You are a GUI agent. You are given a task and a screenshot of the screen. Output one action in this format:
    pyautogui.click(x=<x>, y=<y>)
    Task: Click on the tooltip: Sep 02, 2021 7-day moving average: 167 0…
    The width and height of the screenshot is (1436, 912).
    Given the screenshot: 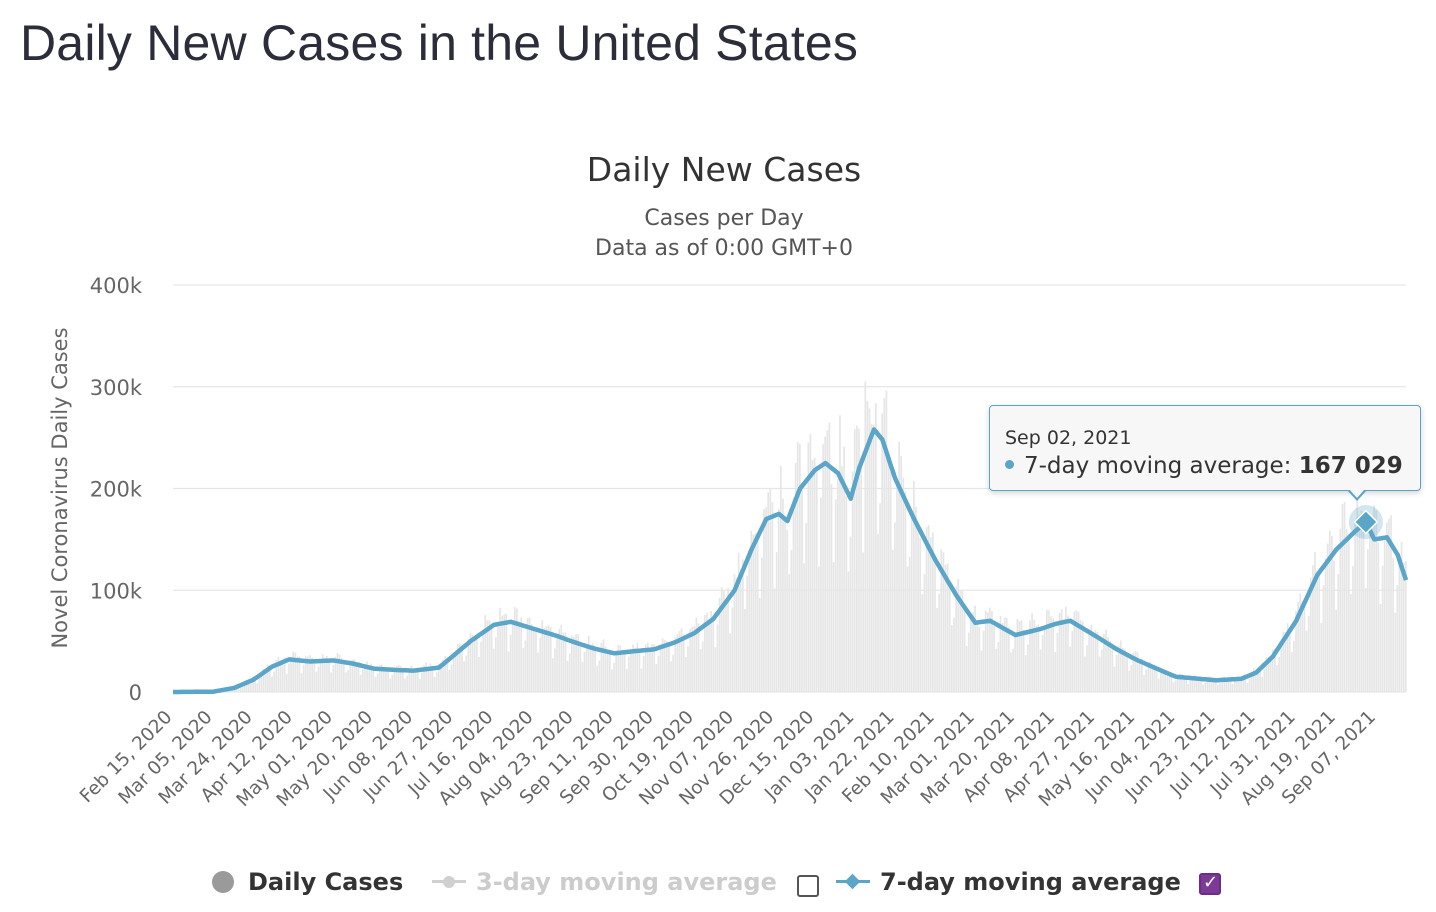 What is the action you would take?
    pyautogui.click(x=1205, y=453)
    